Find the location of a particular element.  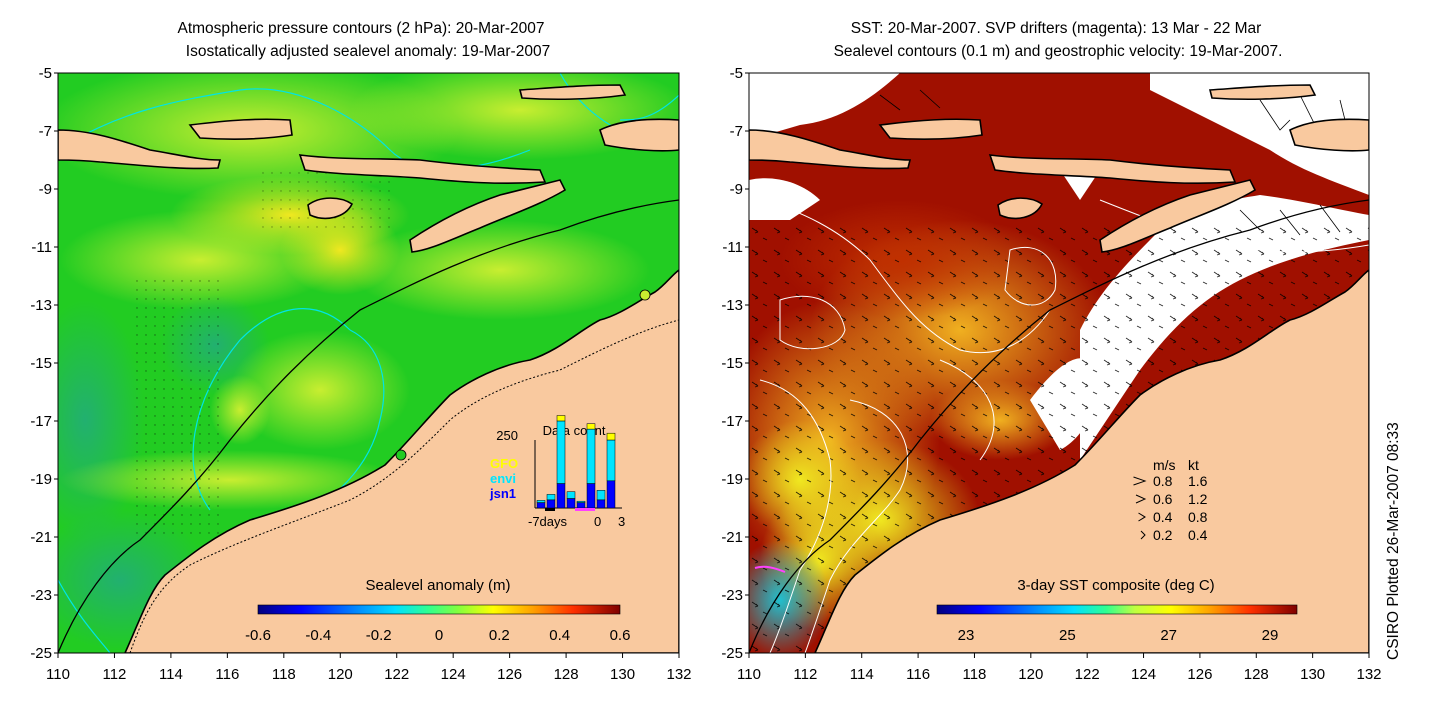

right-ytick-label: -15 is located at coordinates (732, 363).